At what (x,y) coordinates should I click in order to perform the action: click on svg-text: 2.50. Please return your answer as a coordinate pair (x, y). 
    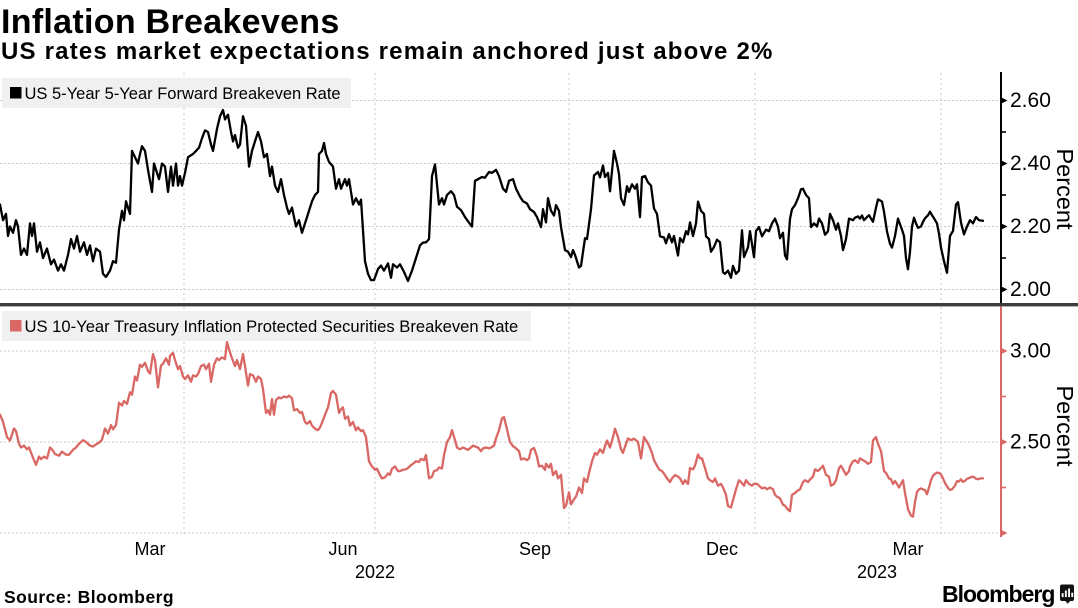
    Looking at the image, I should click on (1030, 442).